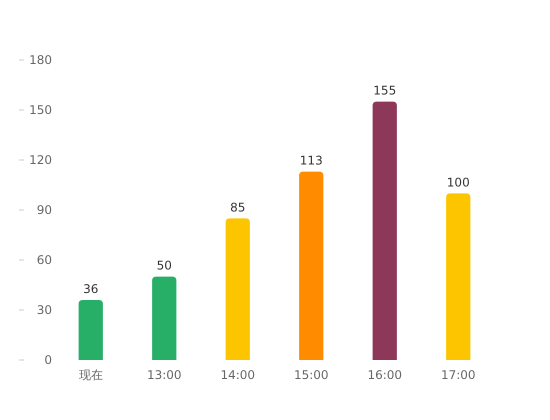  Describe the element at coordinates (458, 375) in the screenshot. I see `x-tick-label: 17:00` at that location.